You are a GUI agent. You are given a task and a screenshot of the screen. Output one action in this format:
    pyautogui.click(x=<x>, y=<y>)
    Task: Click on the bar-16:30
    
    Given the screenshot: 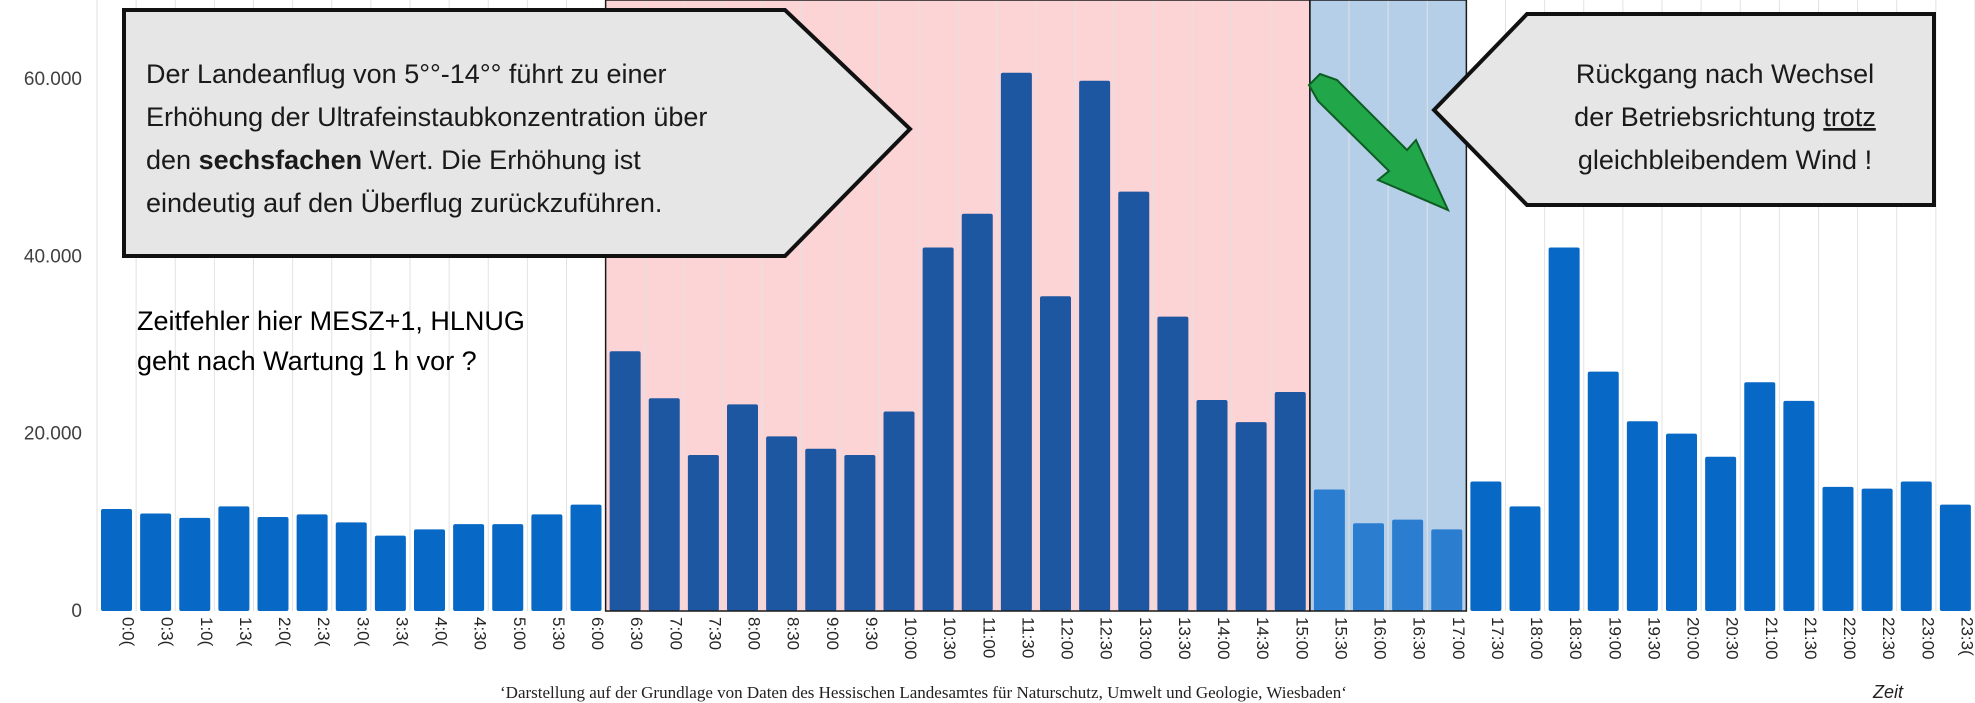 What is the action you would take?
    pyautogui.click(x=1408, y=565)
    